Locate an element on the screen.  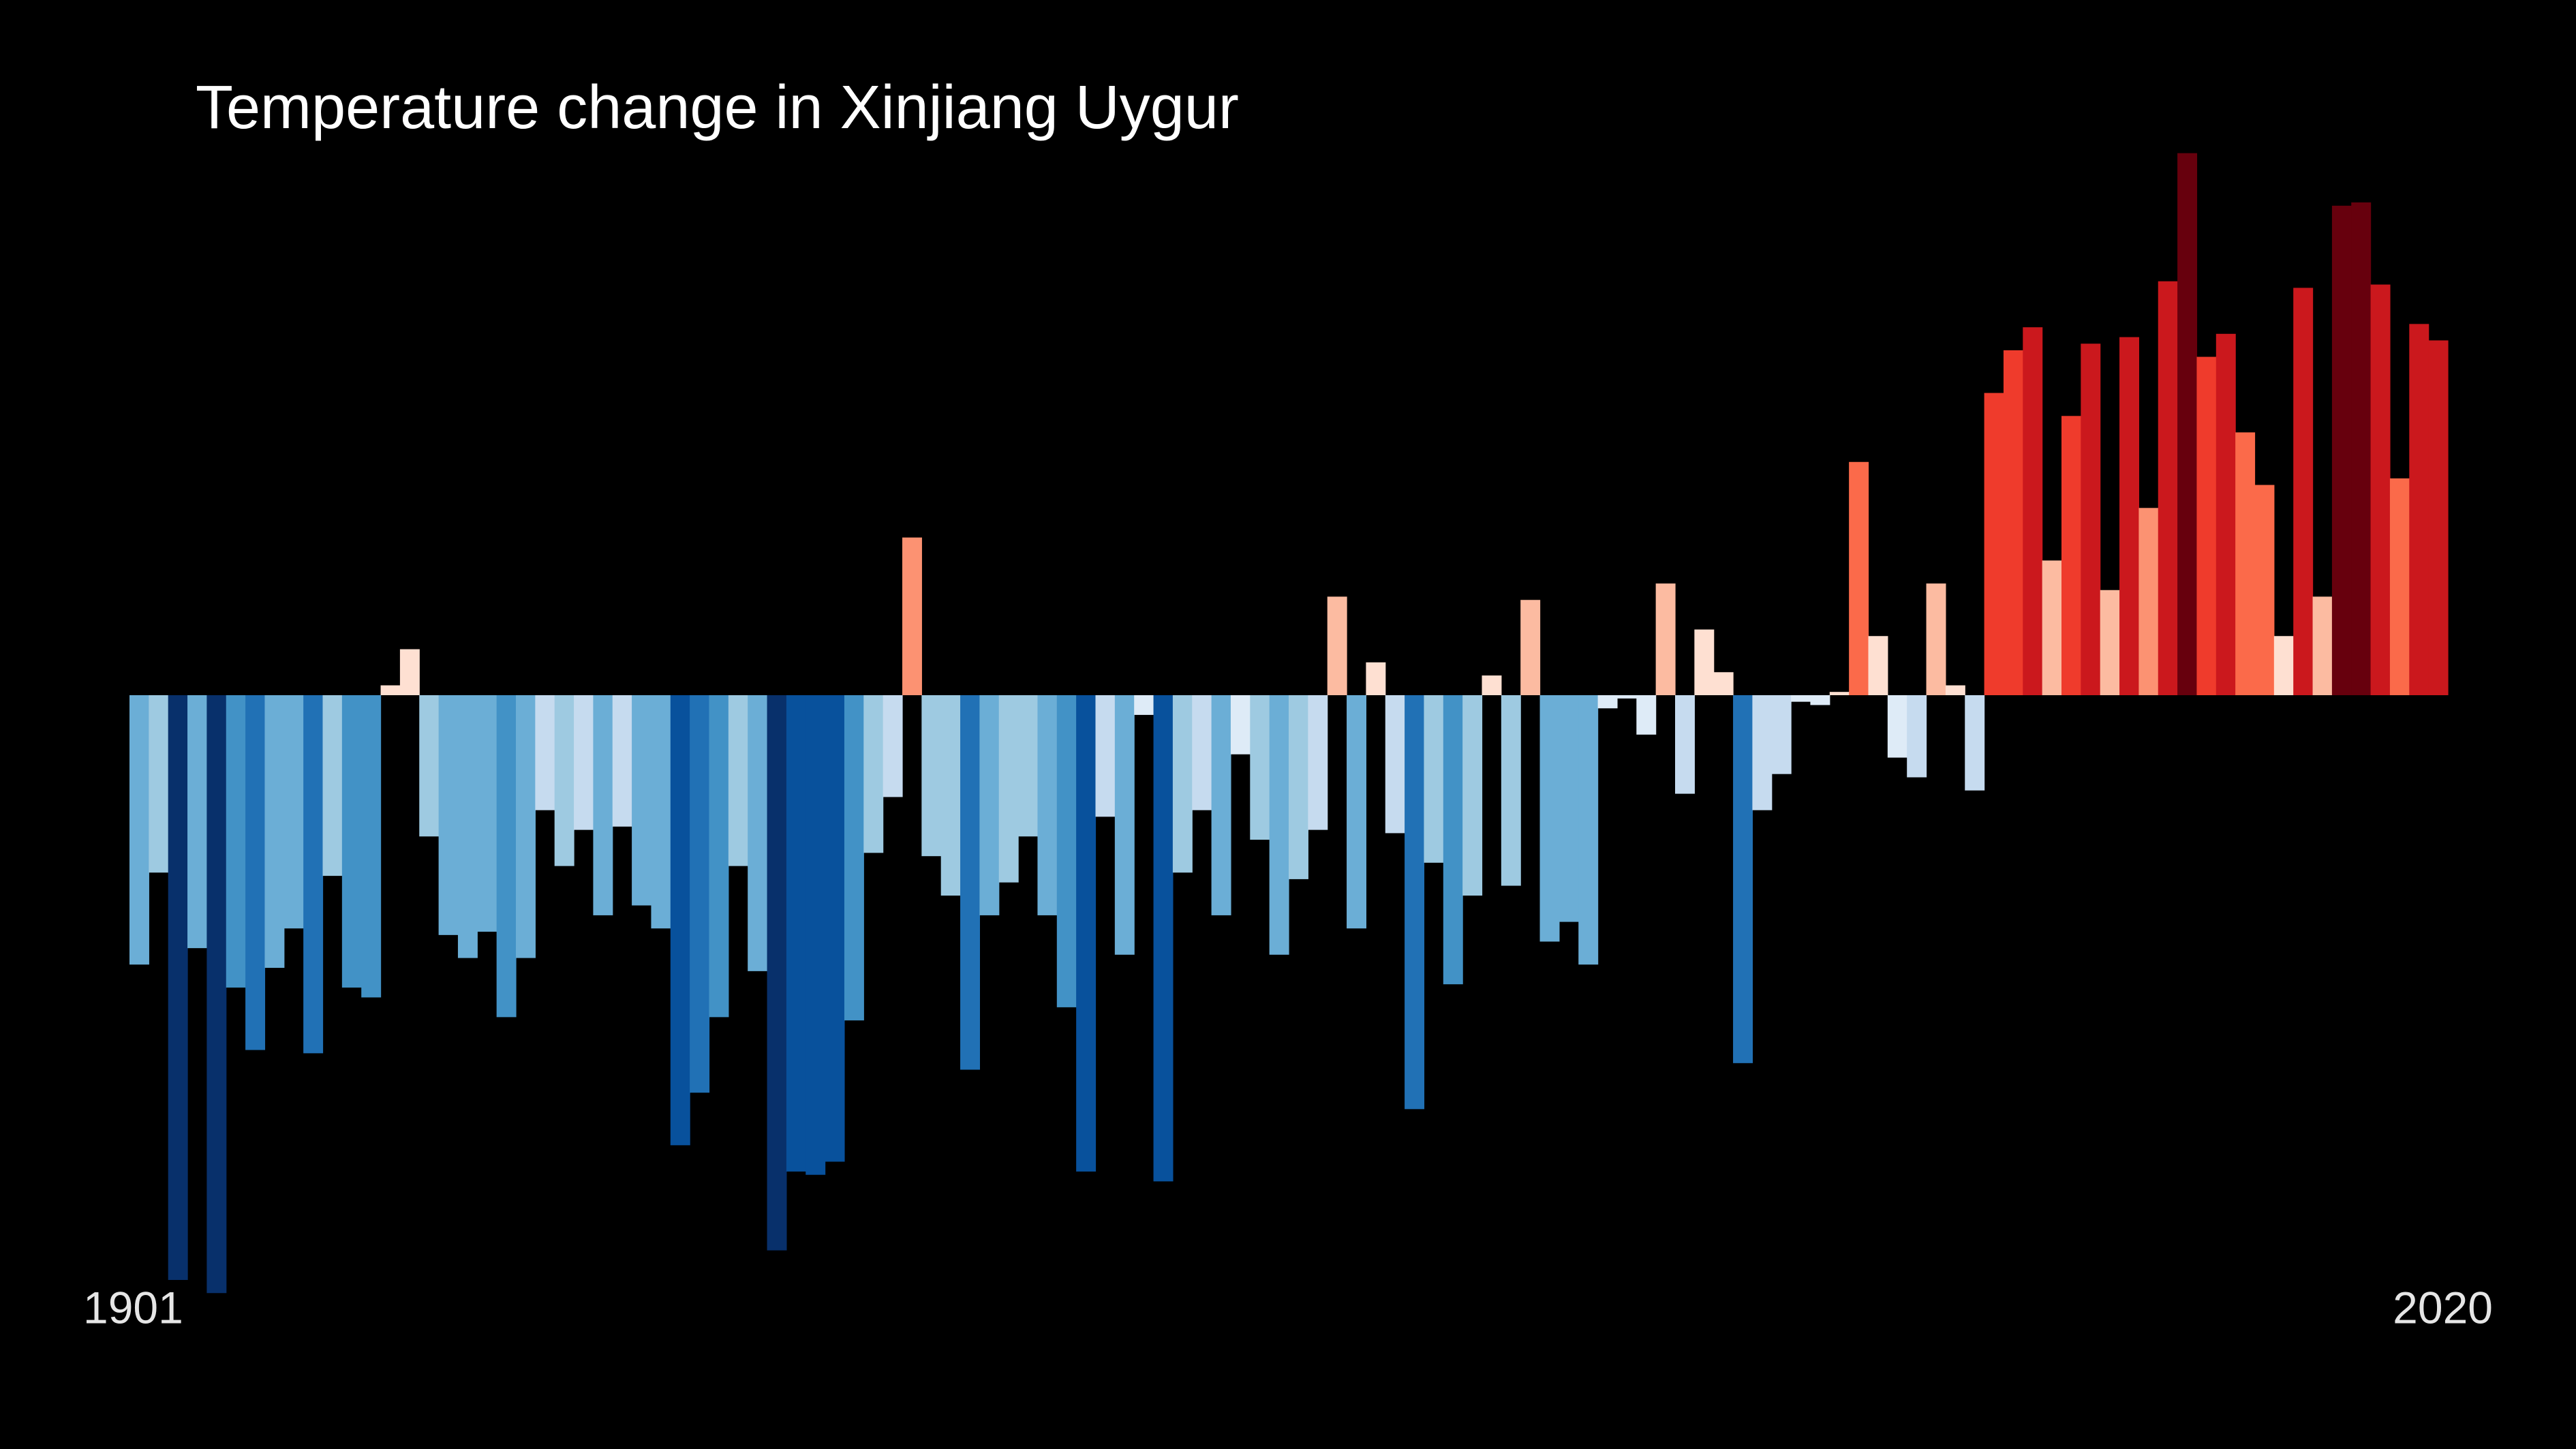
chart-title: Temperature change in Xinjiang Uygur is located at coordinates (717, 108).